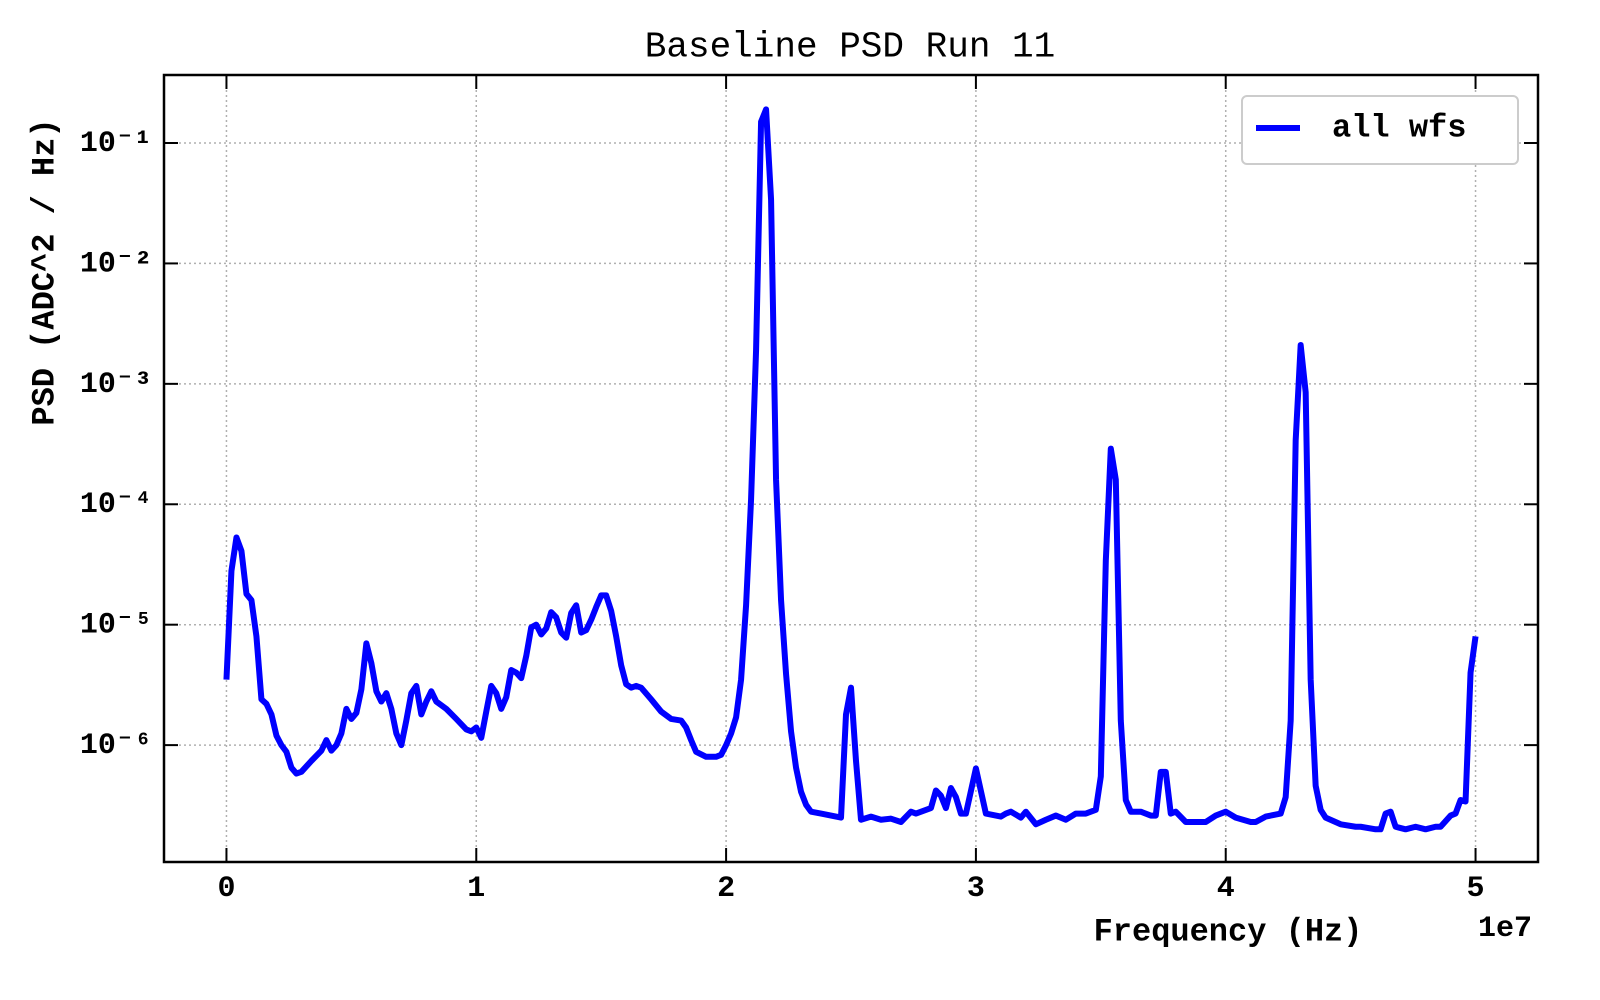 The image size is (1600, 1000). Describe the element at coordinates (976, 889) in the screenshot. I see `x-tick-label: 3` at that location.